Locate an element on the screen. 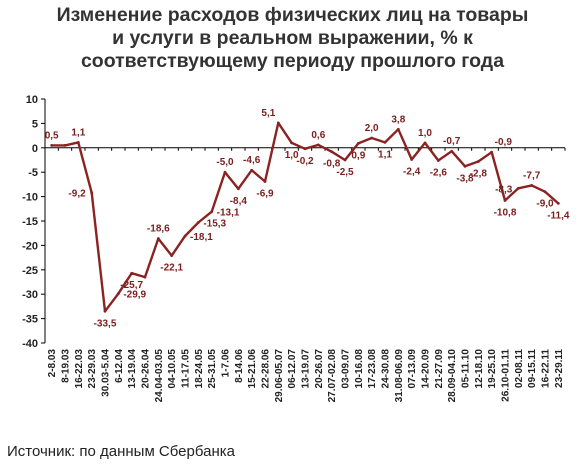  x-tick-label: 8-19.03 is located at coordinates (66, 366).